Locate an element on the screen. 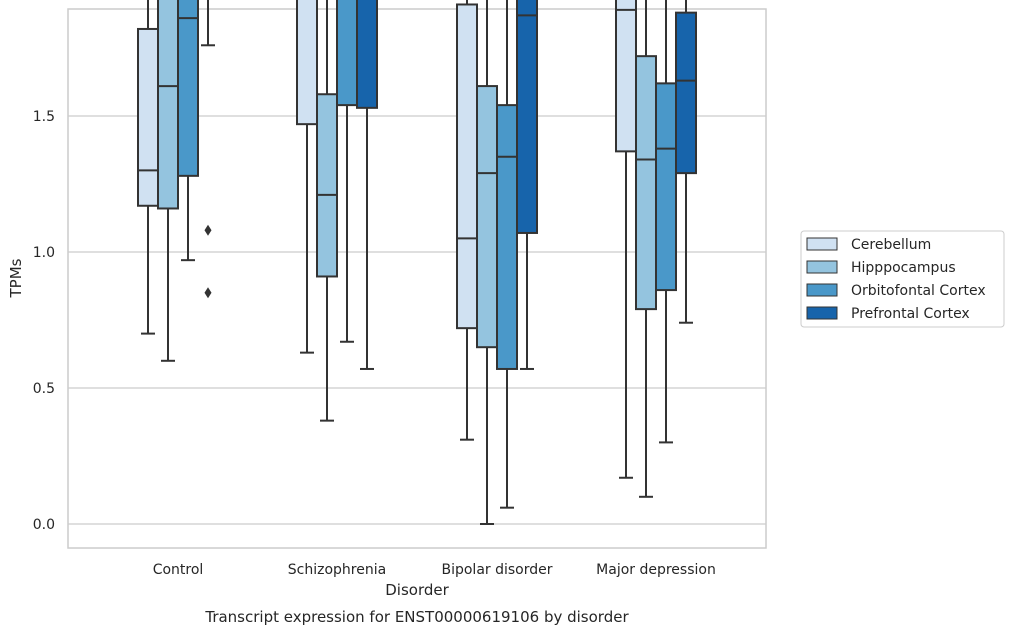 The width and height of the screenshot is (1014, 634). y-tick-label: 0.5 is located at coordinates (44, 389).